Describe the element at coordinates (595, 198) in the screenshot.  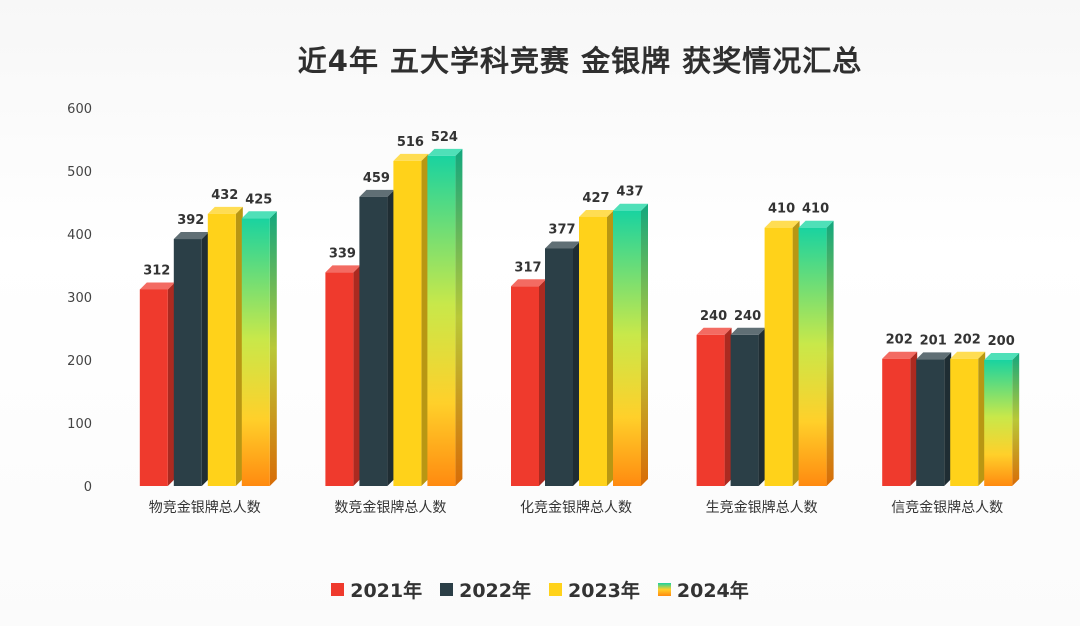
I see `data-label: 427` at that location.